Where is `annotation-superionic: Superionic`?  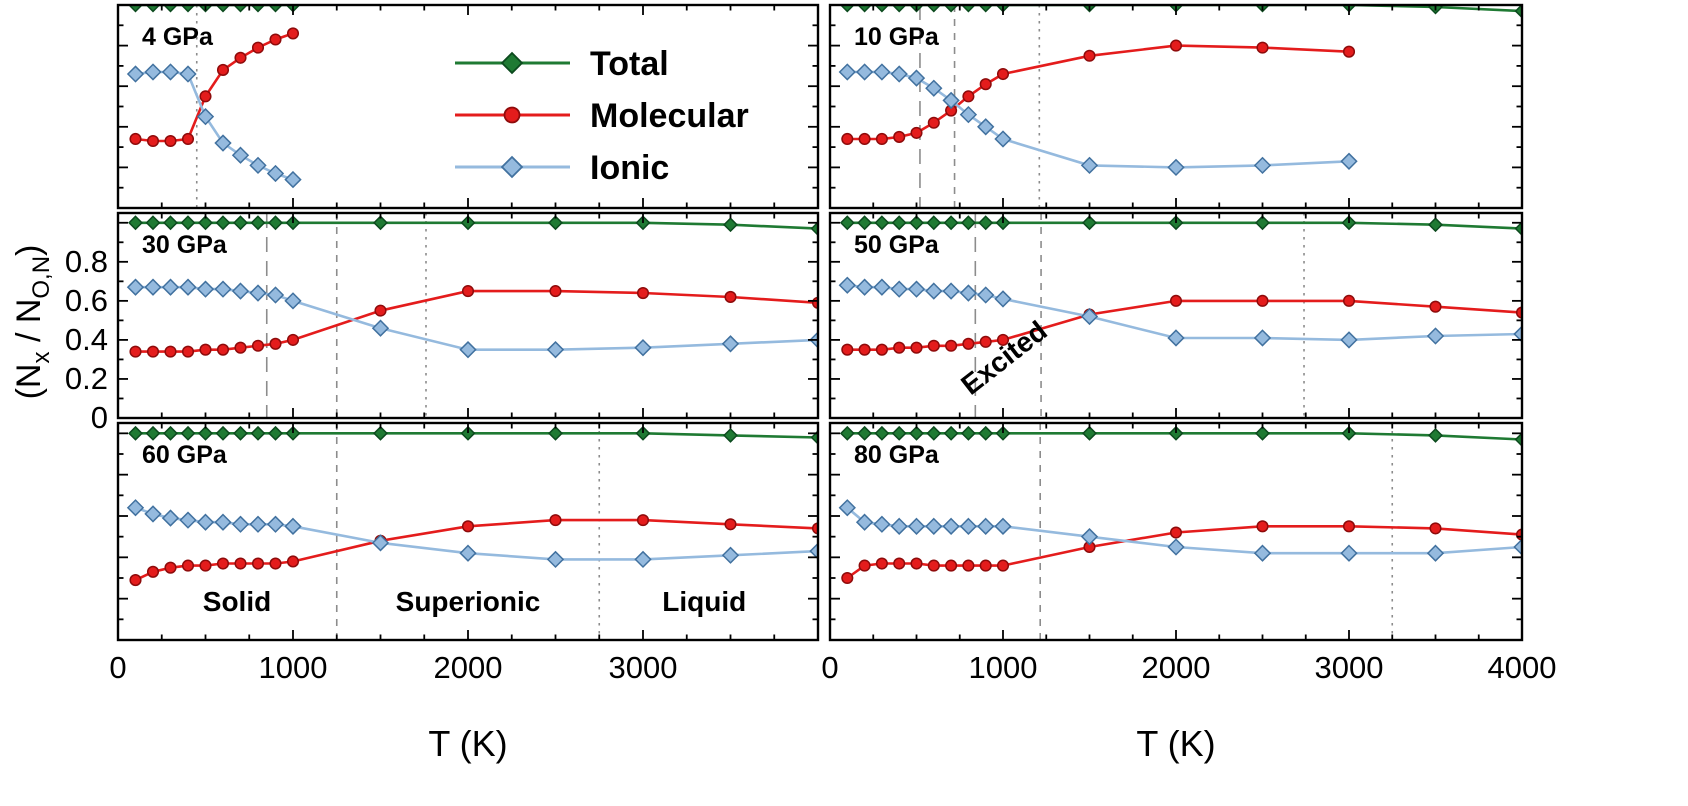
annotation-superionic: Superionic is located at coordinates (468, 601).